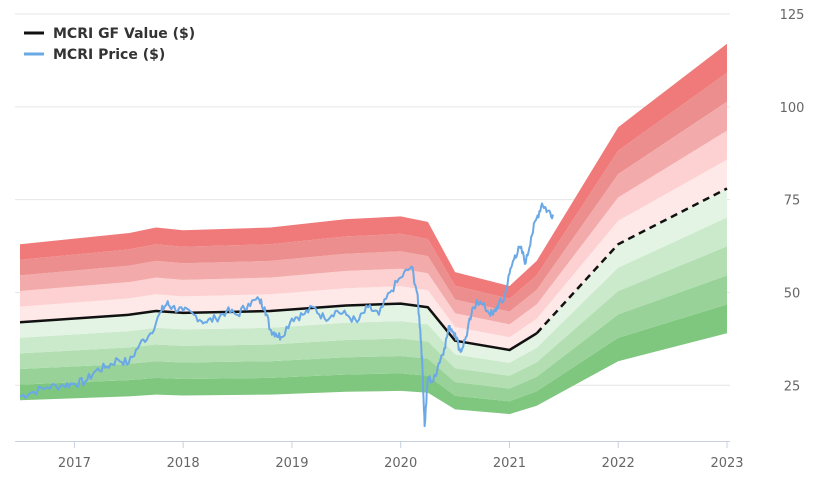 The height and width of the screenshot is (492, 820). What do you see at coordinates (631, 261) in the screenshot?
I see `gf-value-projection-line` at bounding box center [631, 261].